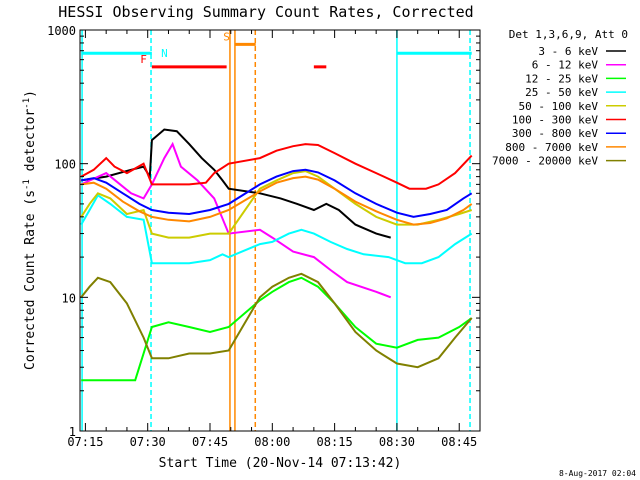 This screenshot has width=640, height=480. I want to click on legend-label-1: 6 - 12 keV, so click(565, 65).